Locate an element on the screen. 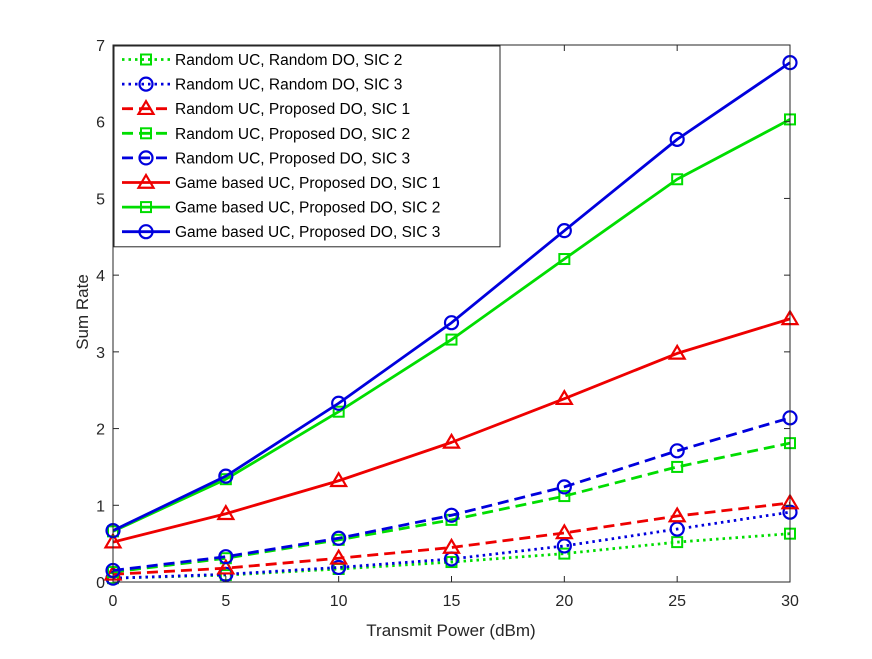 This screenshot has height=659, width=872. y-tick-label: 2 is located at coordinates (100, 430).